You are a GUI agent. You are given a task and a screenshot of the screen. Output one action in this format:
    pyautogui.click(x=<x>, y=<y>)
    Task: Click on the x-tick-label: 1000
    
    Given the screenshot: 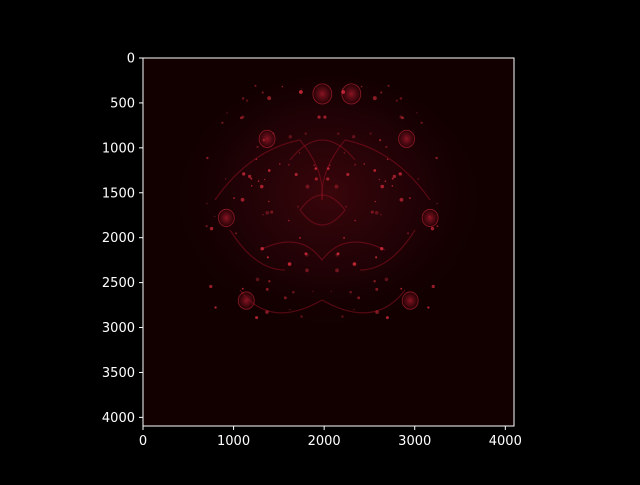 What is the action you would take?
    pyautogui.click(x=233, y=441)
    